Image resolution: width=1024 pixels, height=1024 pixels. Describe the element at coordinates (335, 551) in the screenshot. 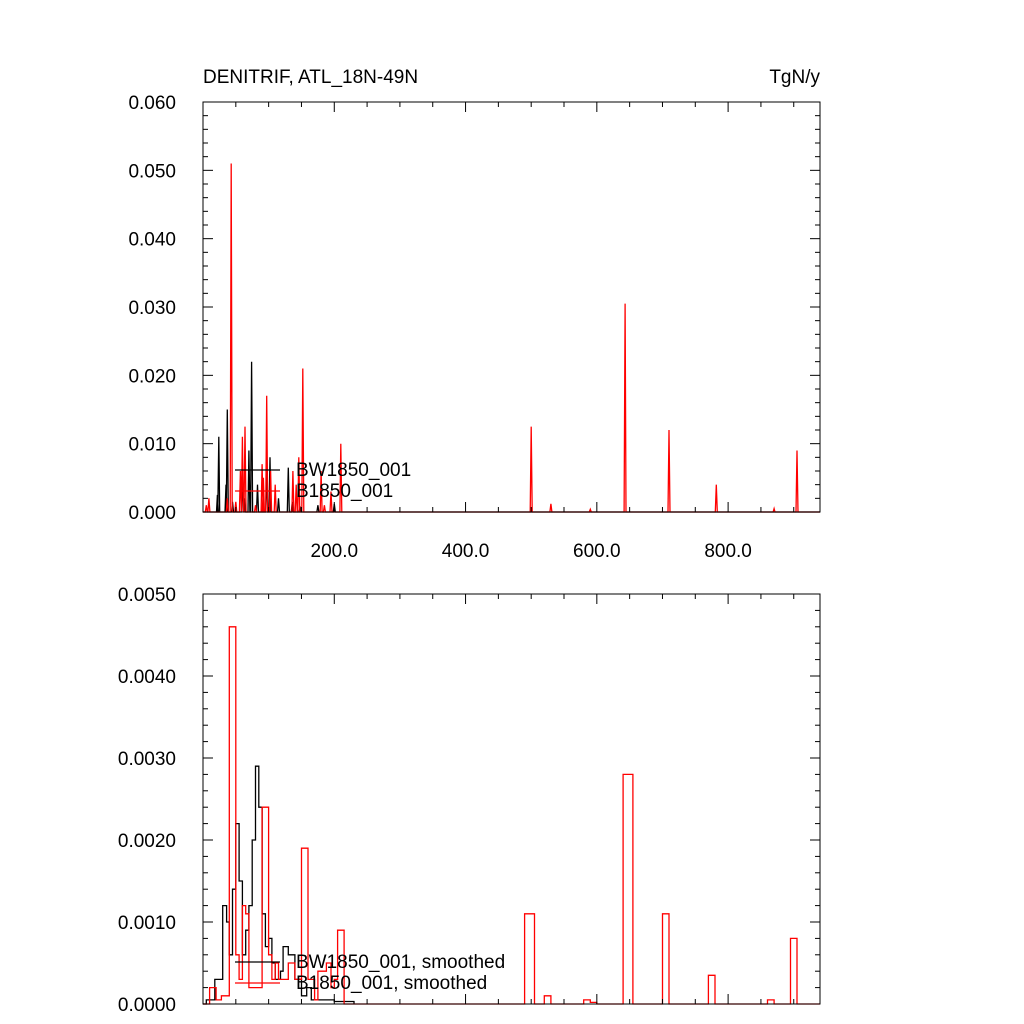

I see `top-x-tick-label: 200.0` at that location.